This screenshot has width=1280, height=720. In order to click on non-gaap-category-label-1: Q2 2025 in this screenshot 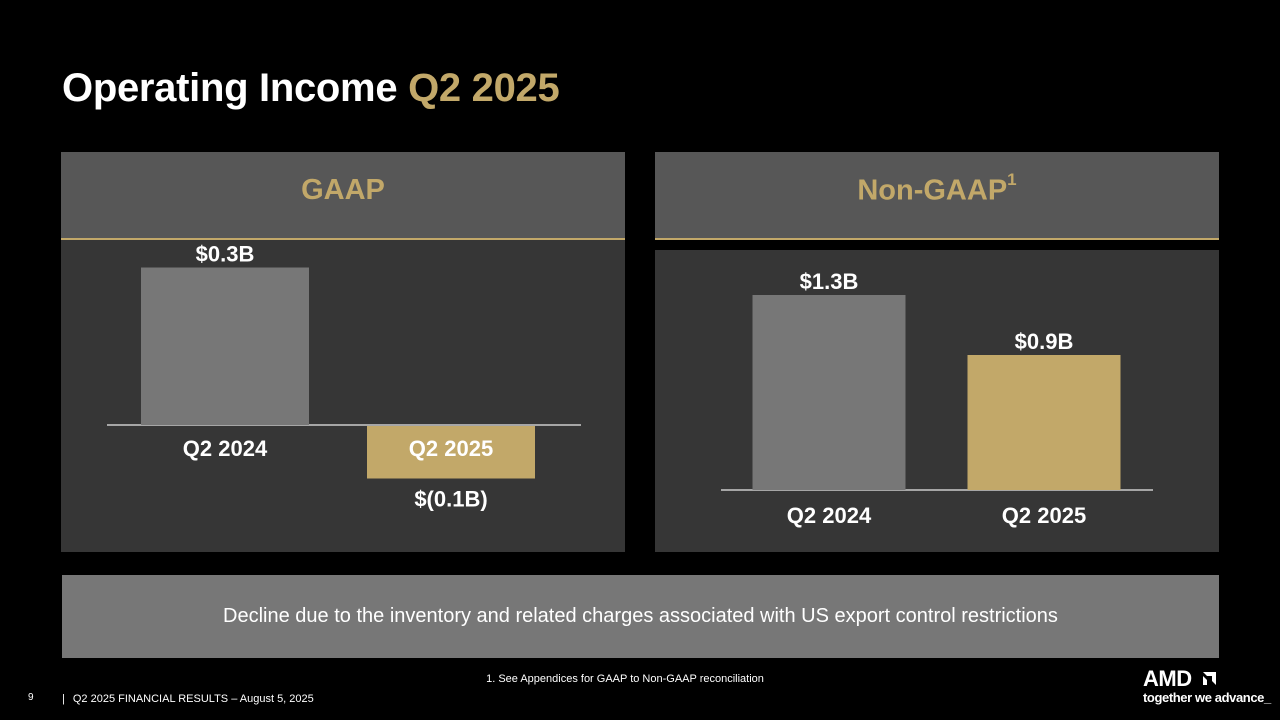, I will do `click(1044, 515)`.